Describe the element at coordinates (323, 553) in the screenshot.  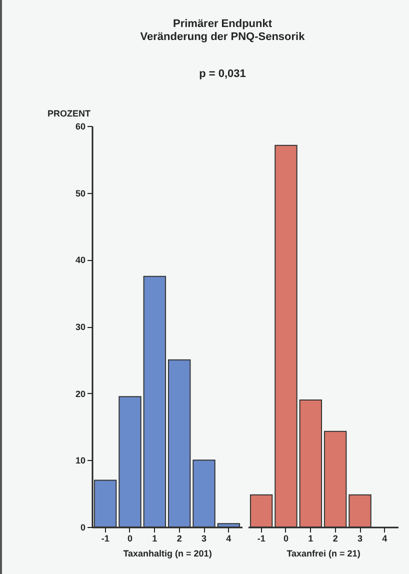
I see `x-axis-title: Taxanfrei (n = 21)` at that location.